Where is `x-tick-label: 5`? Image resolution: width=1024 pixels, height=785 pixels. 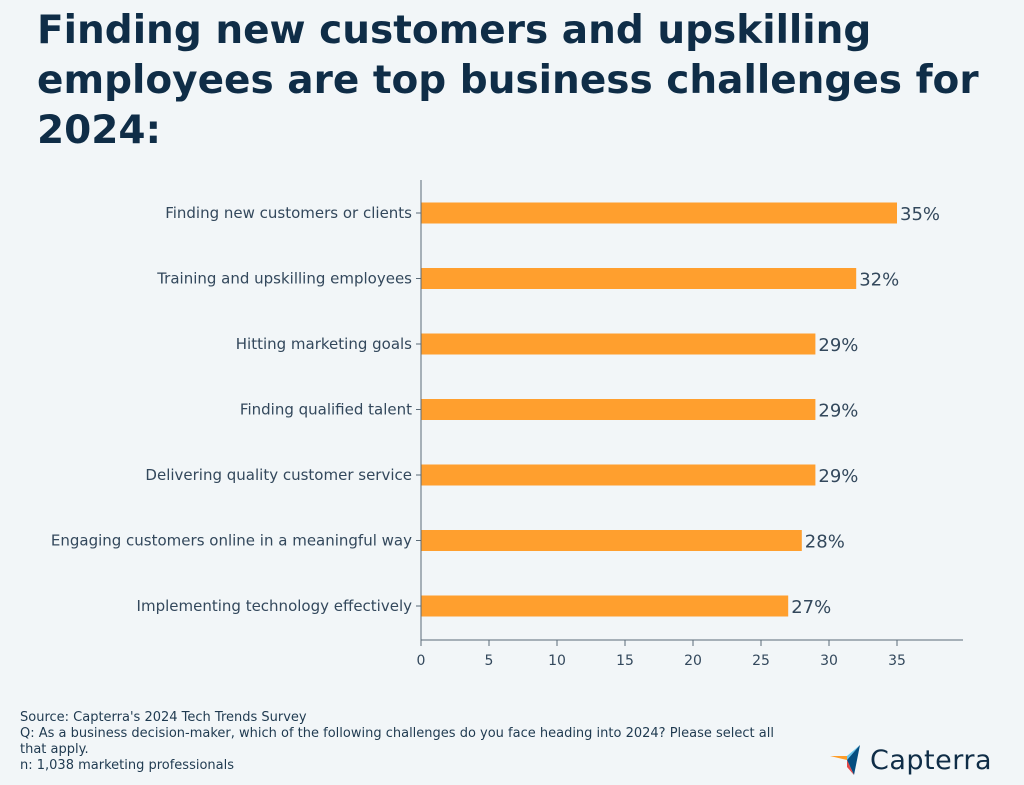 x-tick-label: 5 is located at coordinates (489, 661).